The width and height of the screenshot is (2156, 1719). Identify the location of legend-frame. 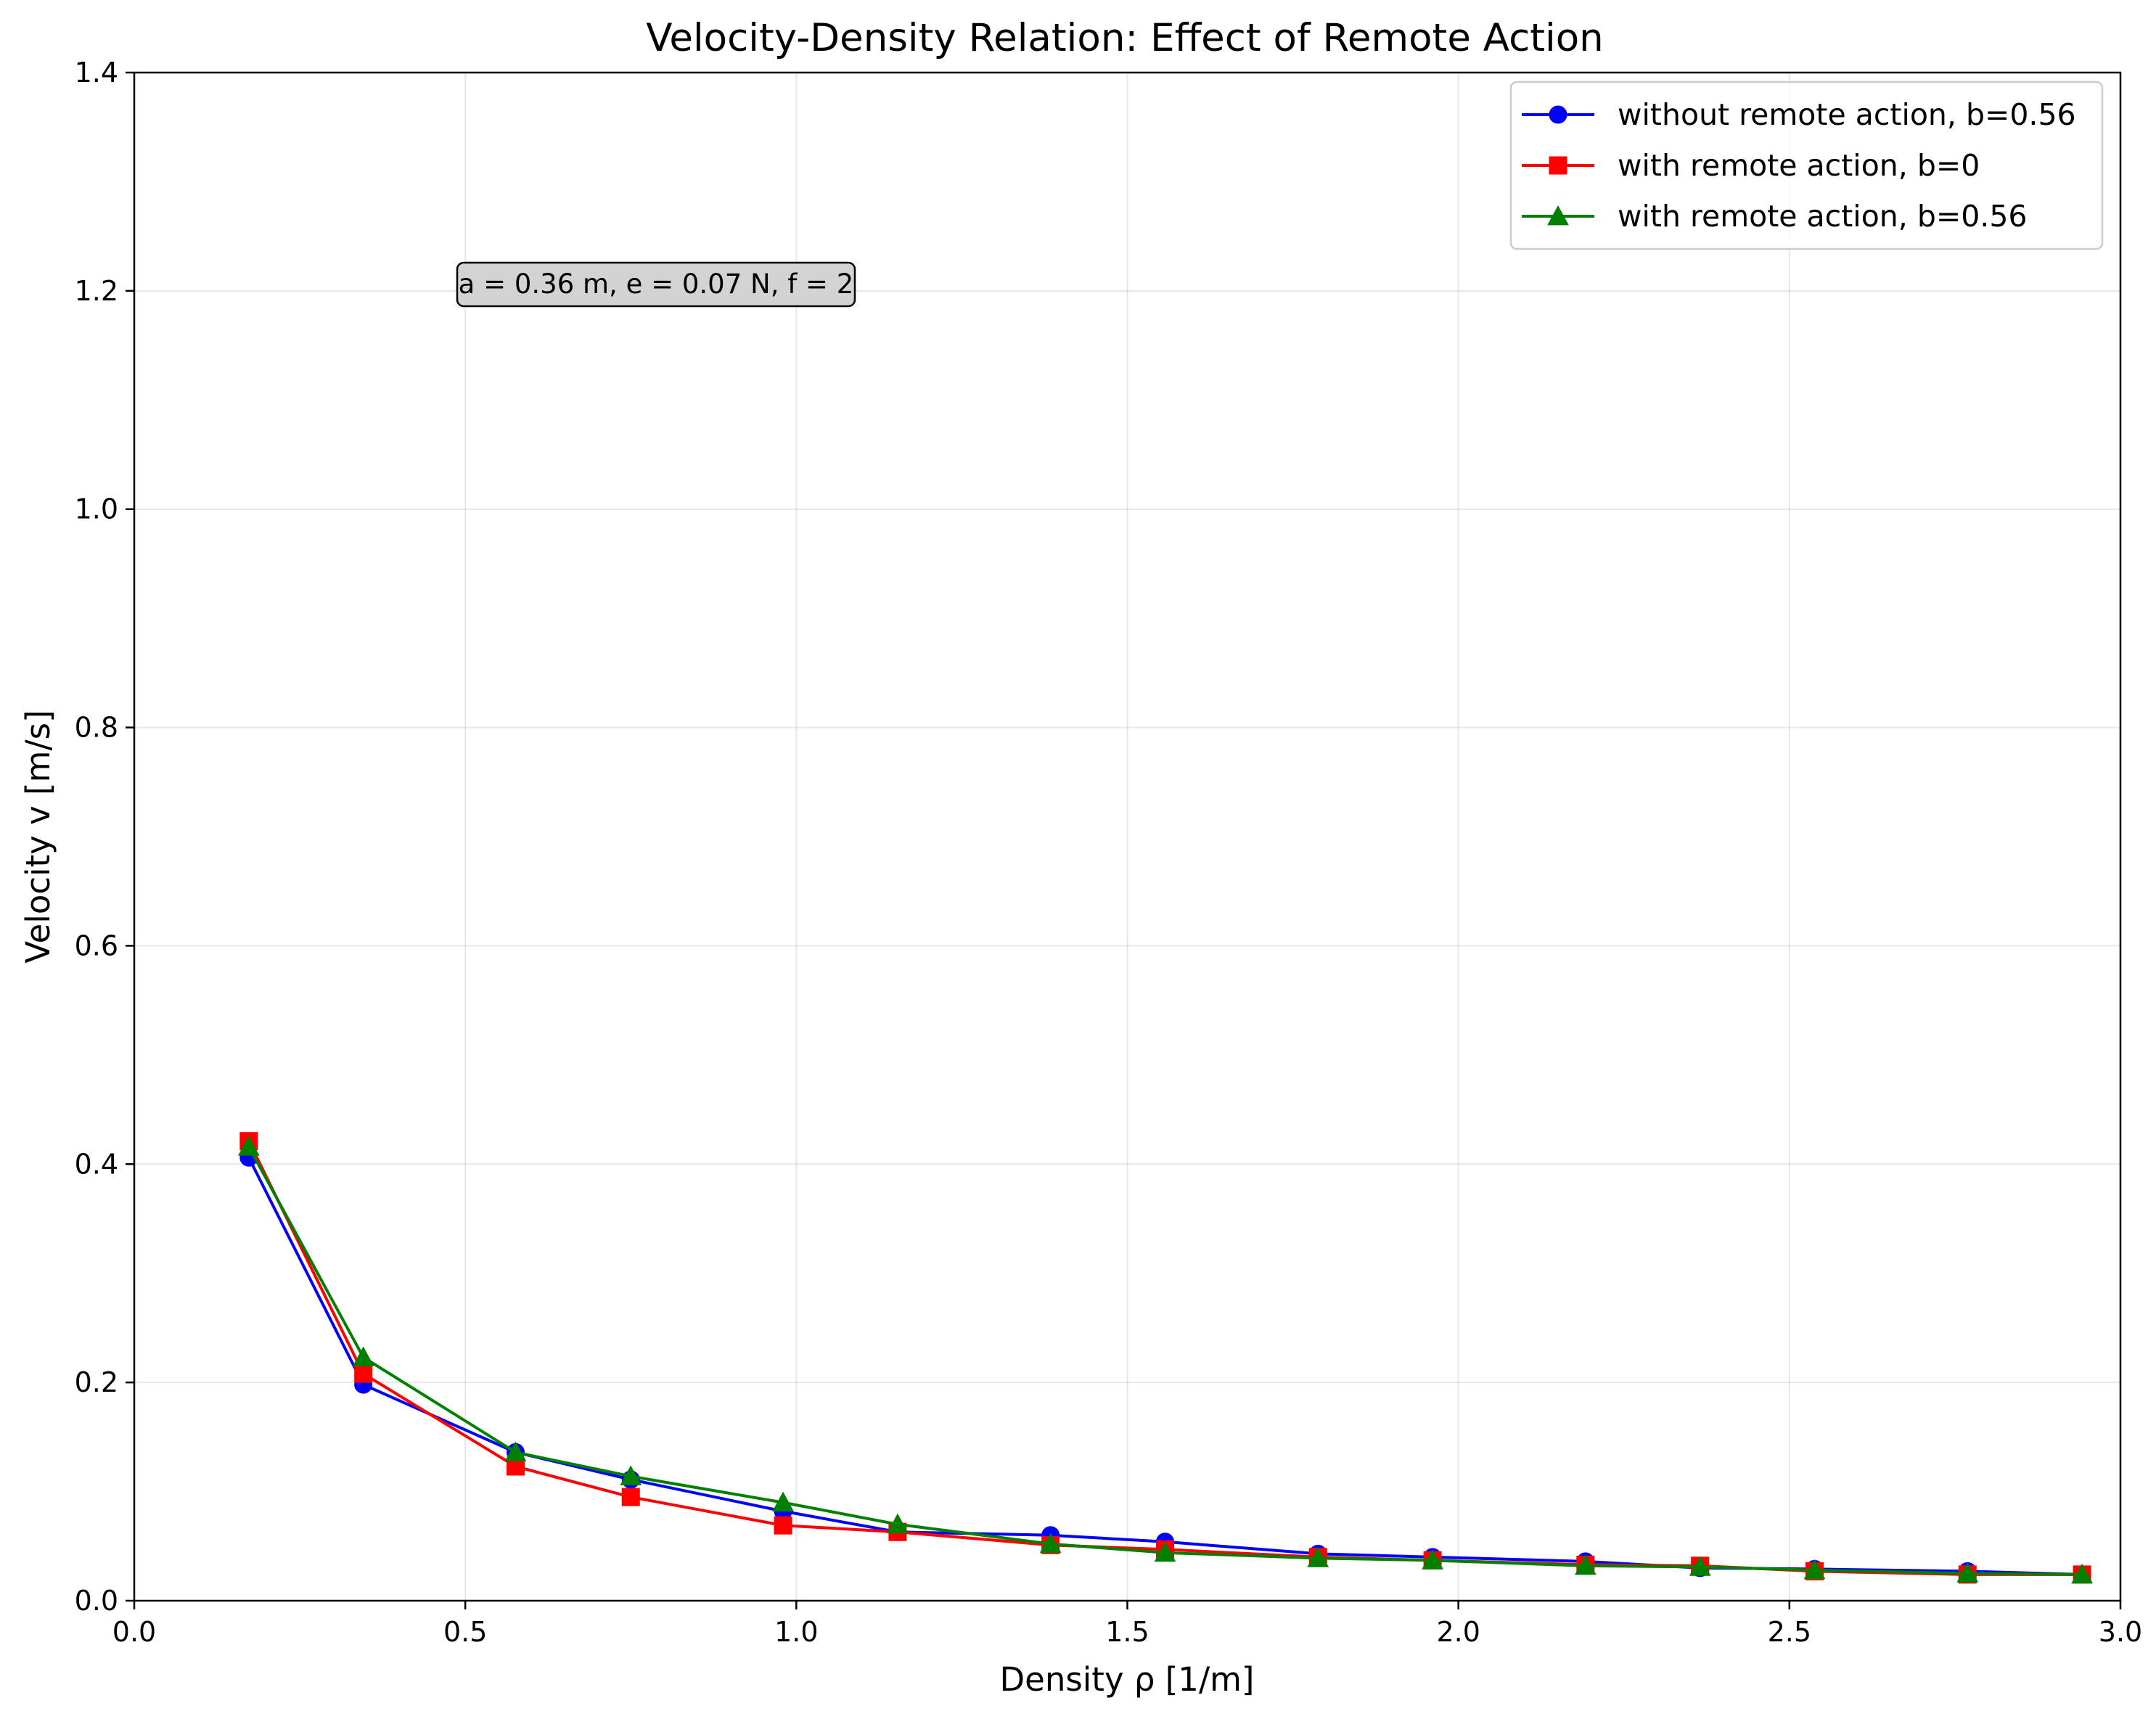
(1806, 165).